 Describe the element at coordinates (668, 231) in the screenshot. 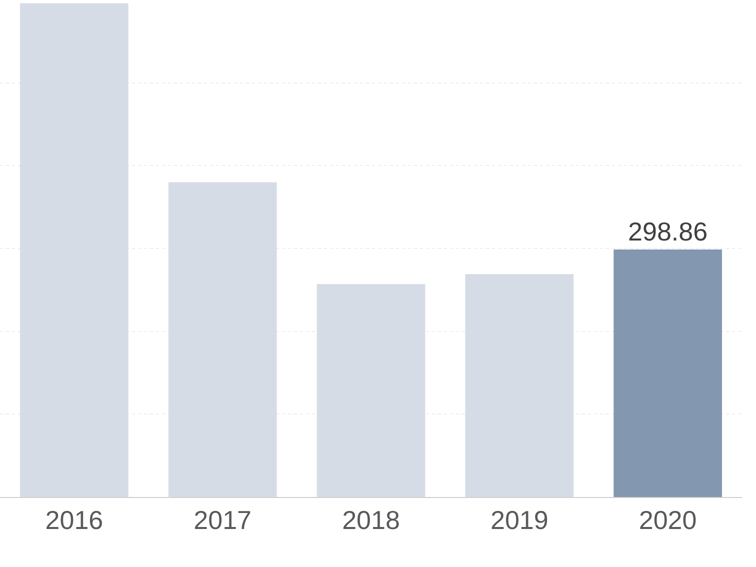

I see `data-label: 298.86` at that location.